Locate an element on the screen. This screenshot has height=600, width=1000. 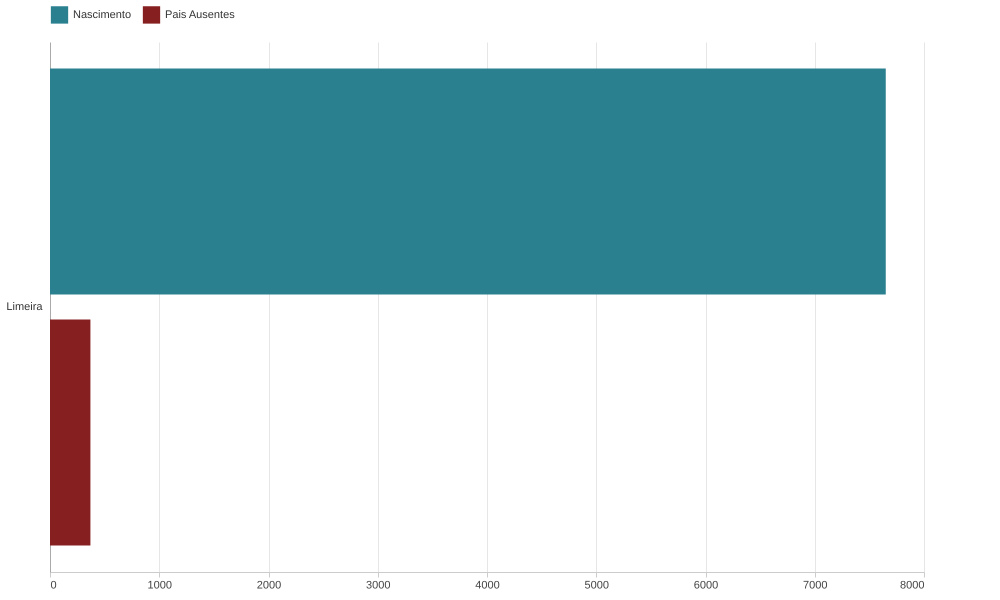
legend-label: Nascimento is located at coordinates (102, 14).